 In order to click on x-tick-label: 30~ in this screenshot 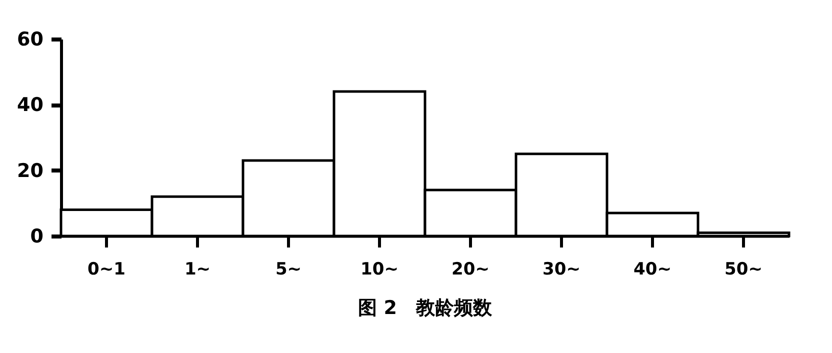, I will do `click(561, 270)`.